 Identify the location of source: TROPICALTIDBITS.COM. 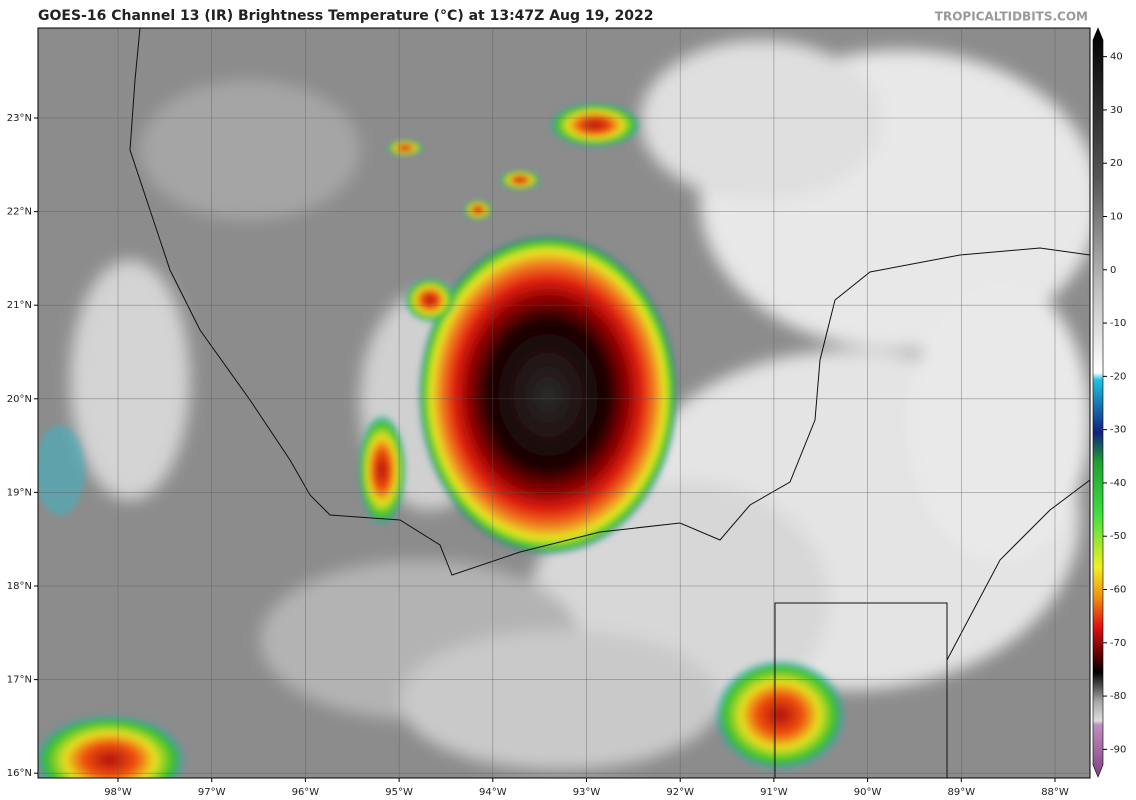
(1011, 17).